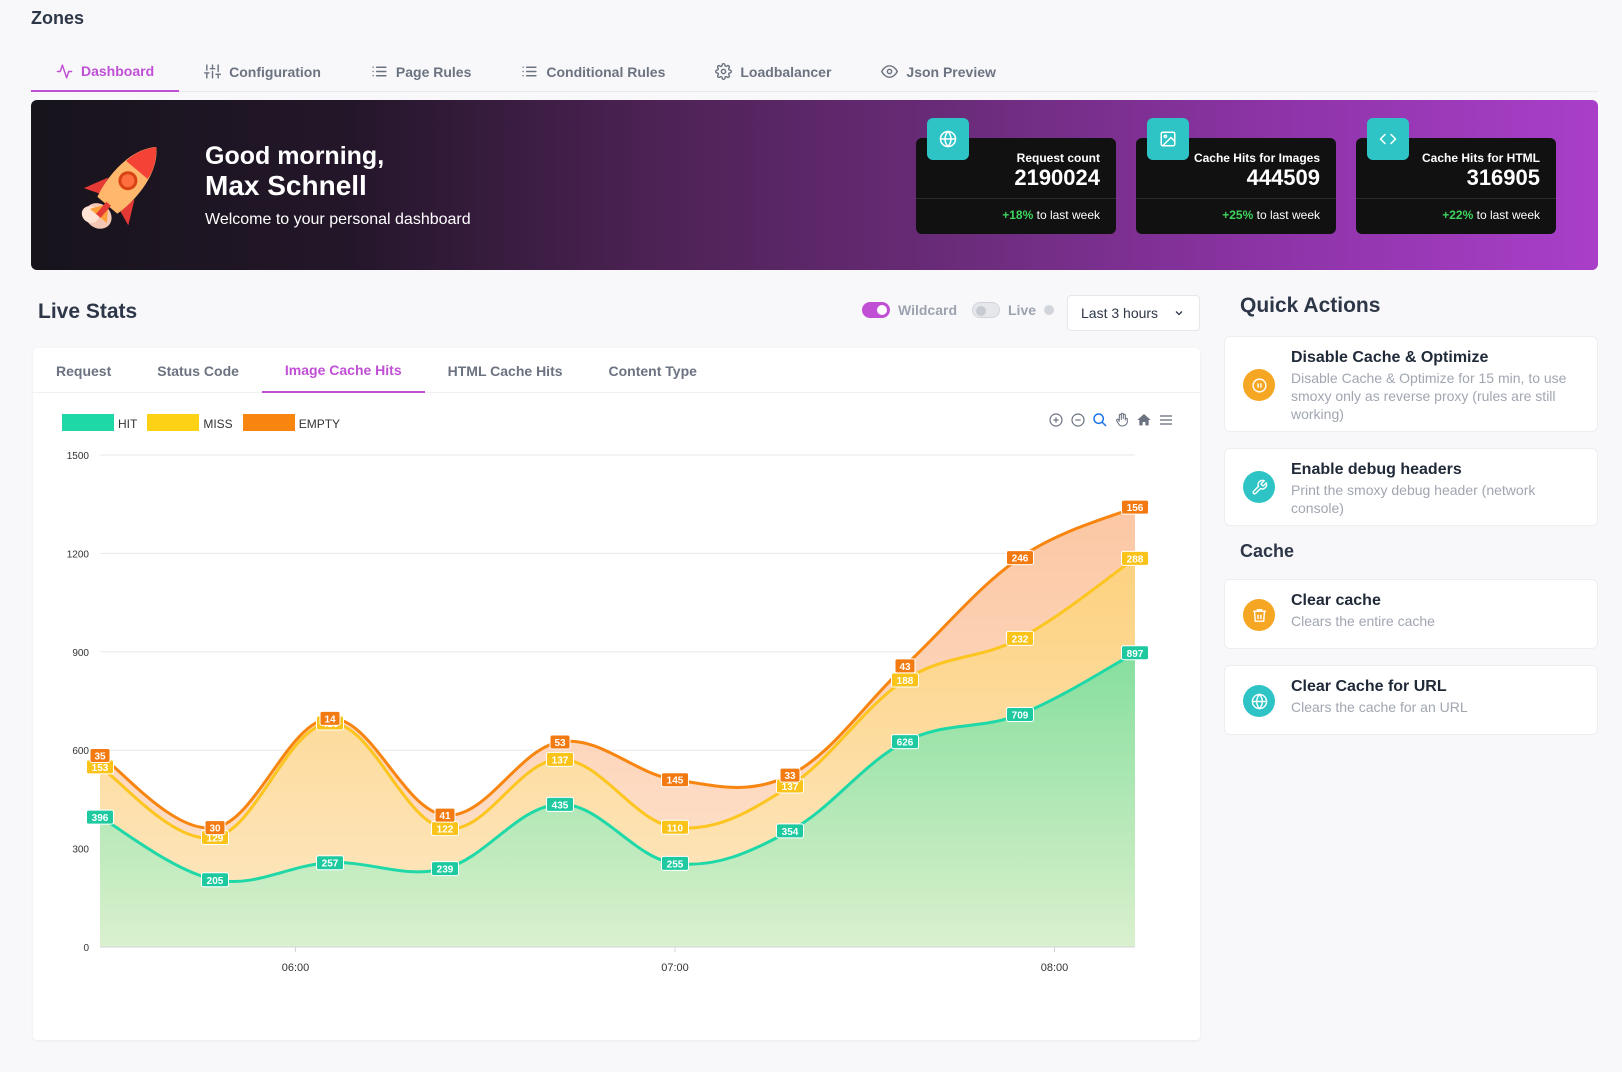 This screenshot has width=1622, height=1072. Describe the element at coordinates (84, 370) in the screenshot. I see `tab-request: Request` at that location.